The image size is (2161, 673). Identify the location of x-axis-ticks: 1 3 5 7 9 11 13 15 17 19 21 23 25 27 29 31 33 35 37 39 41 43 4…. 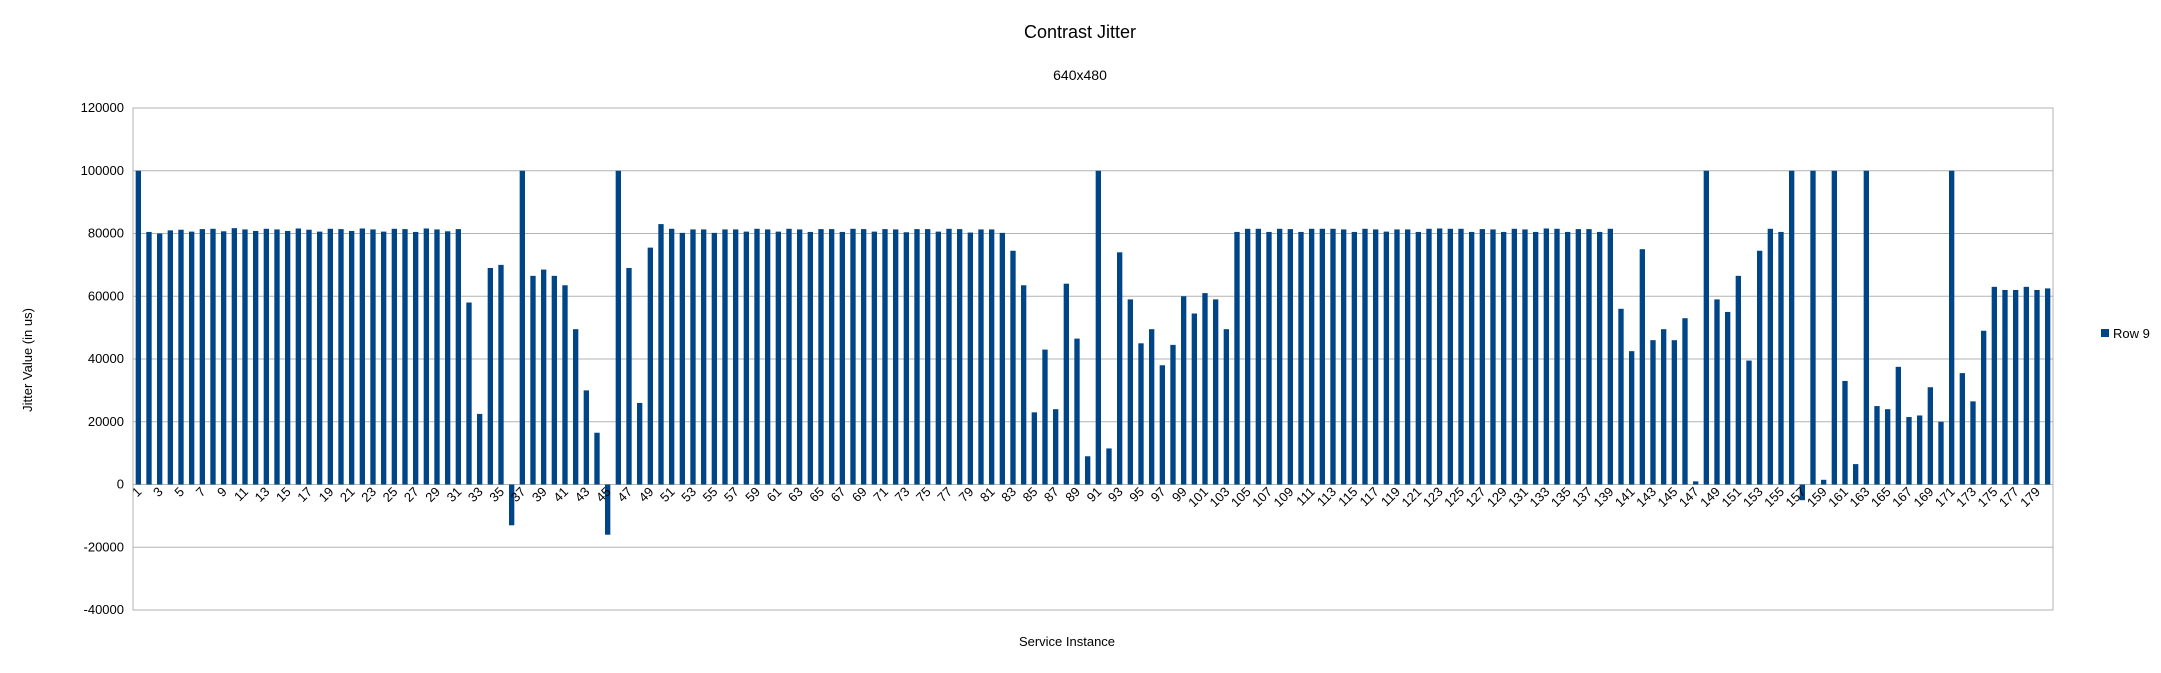
(1086, 497).